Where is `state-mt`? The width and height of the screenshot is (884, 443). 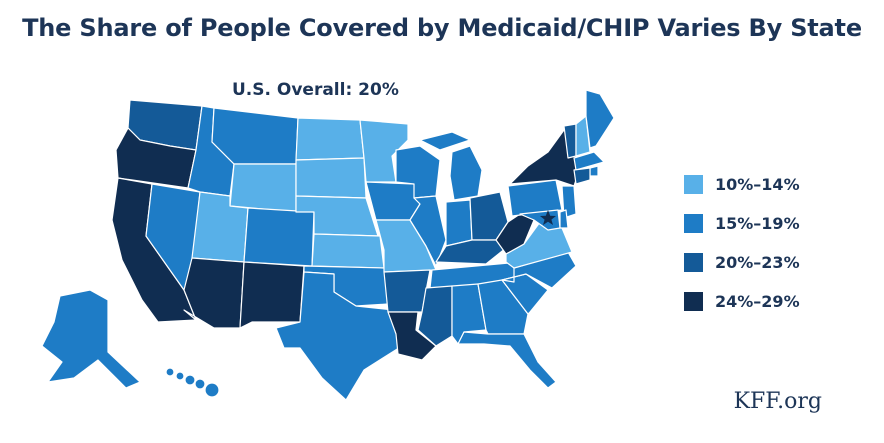
state-mt is located at coordinates (255, 136).